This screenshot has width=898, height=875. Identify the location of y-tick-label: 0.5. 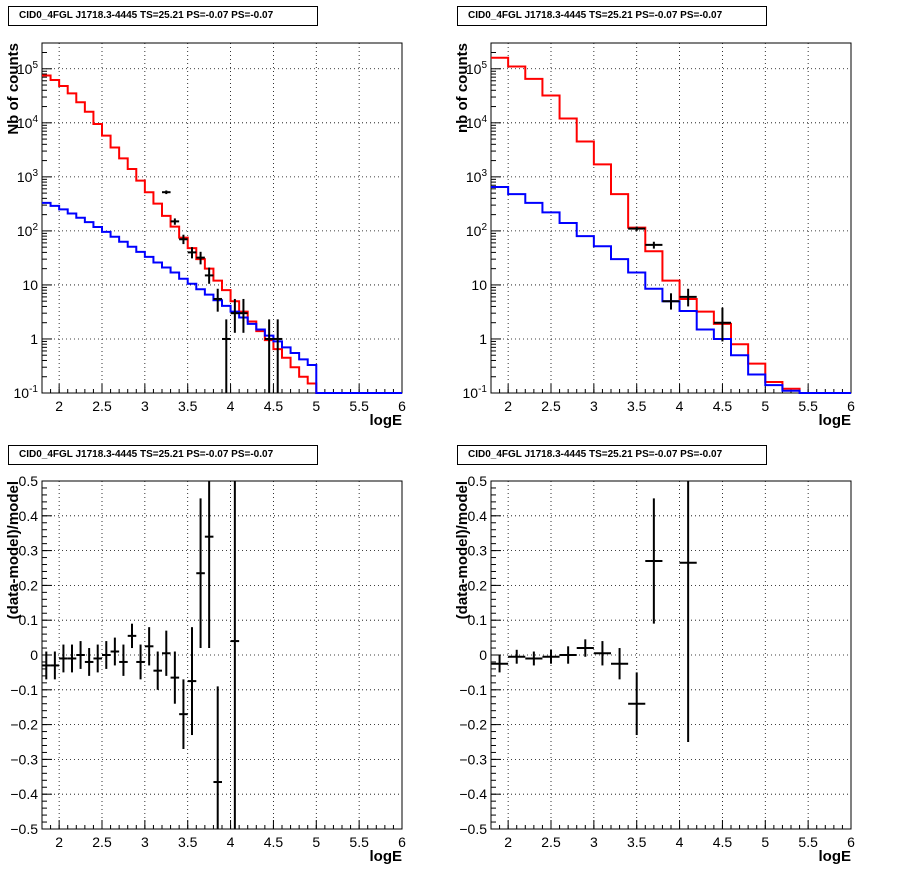
(478, 481).